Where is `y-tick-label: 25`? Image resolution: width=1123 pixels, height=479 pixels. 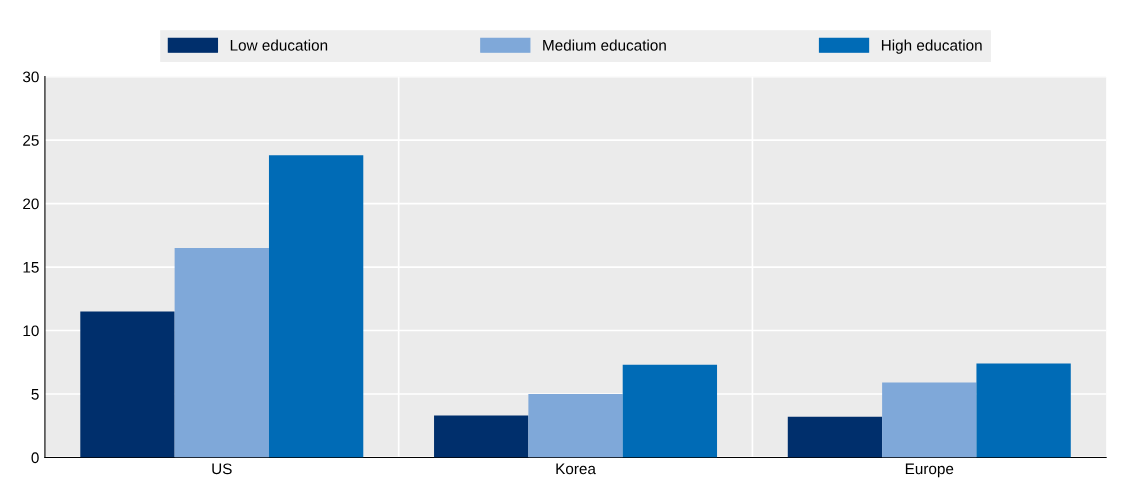
y-tick-label: 25 is located at coordinates (31, 140).